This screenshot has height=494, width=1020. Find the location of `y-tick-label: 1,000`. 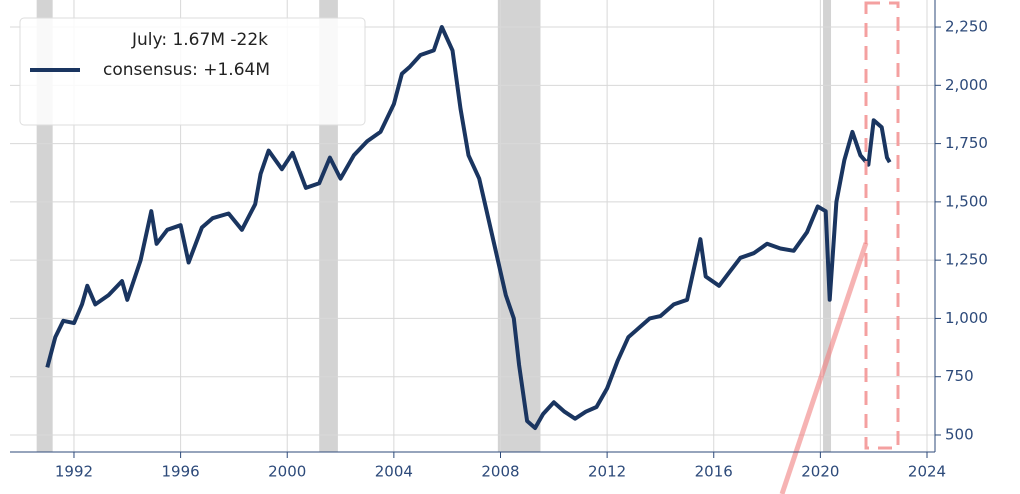

y-tick-label: 1,000 is located at coordinates (966, 318).